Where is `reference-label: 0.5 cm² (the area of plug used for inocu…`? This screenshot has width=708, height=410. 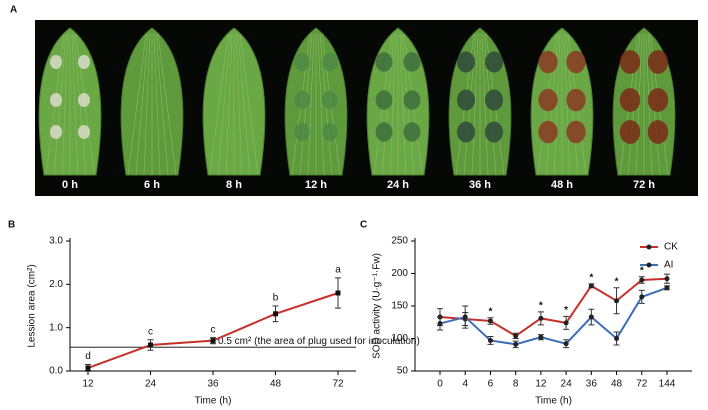
reference-label: 0.5 cm² (the area of plug used for inocu… is located at coordinates (319, 341).